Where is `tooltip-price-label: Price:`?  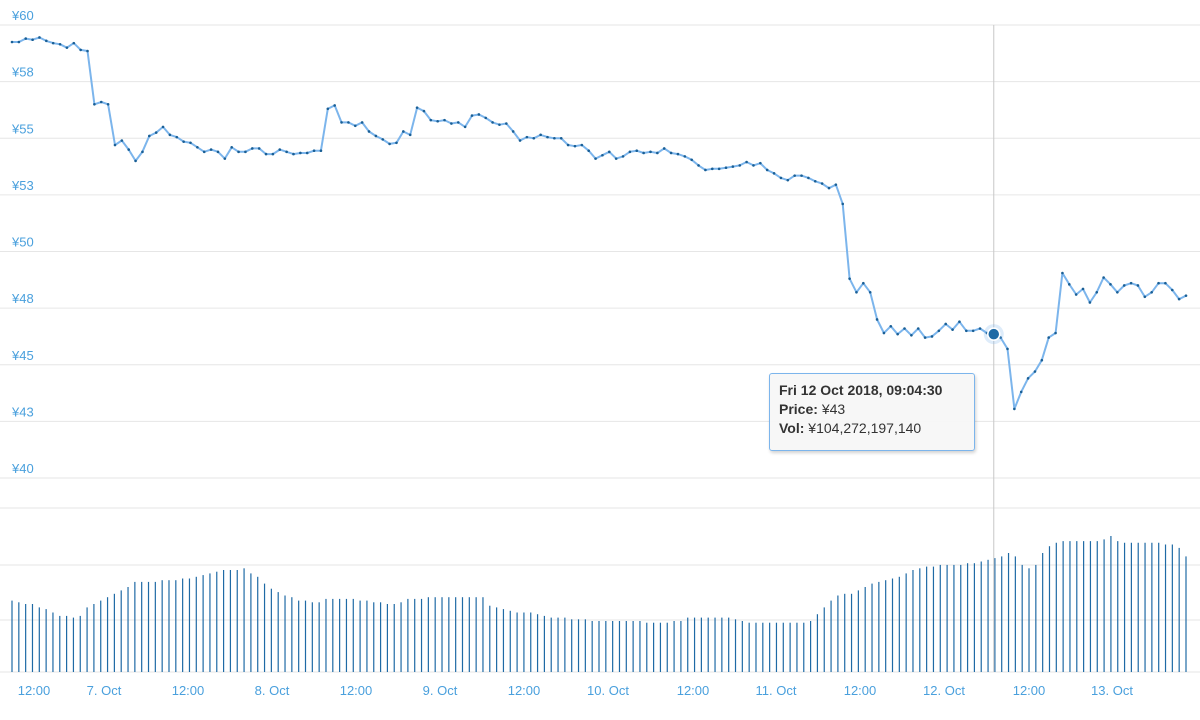 tooltip-price-label: Price: is located at coordinates (798, 409).